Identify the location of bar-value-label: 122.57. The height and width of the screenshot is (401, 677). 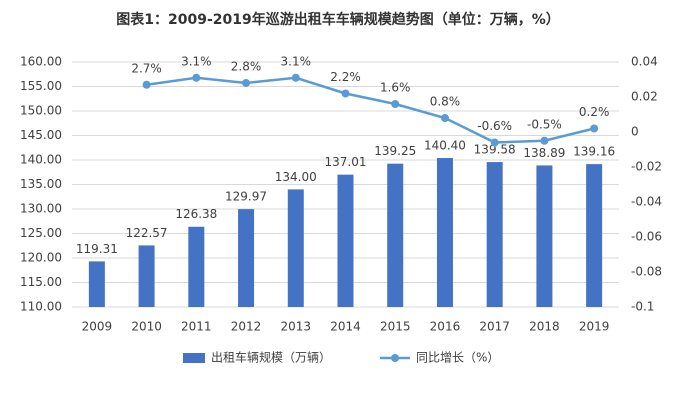
(147, 233).